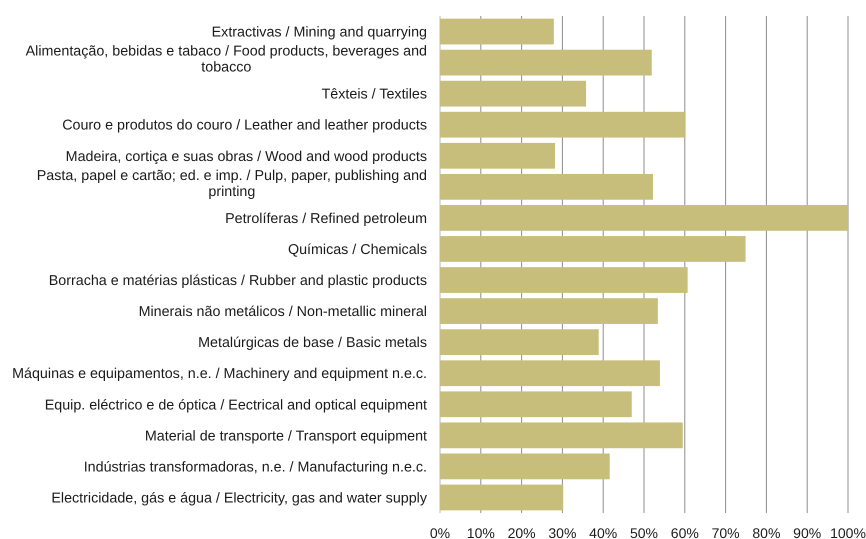 This screenshot has width=866, height=539. What do you see at coordinates (644, 532) in the screenshot?
I see `x-tick-label: 50%` at bounding box center [644, 532].